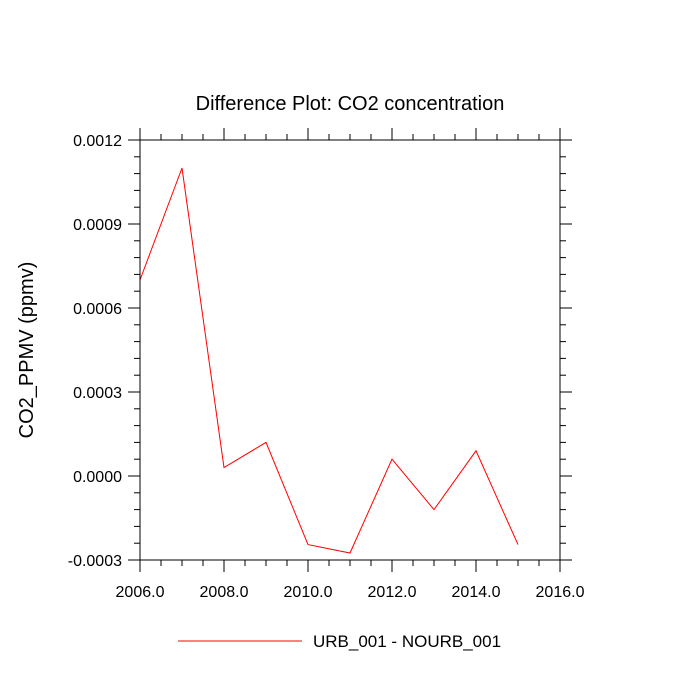 This screenshot has height=700, width=700. I want to click on y-tick-label: 0.0000, so click(97, 477).